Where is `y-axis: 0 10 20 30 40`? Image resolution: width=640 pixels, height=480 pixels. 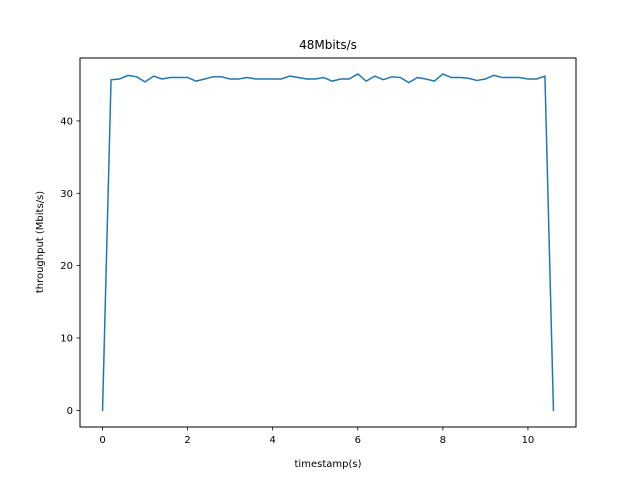
y-axis: 0 10 20 30 40 is located at coordinates (70, 266).